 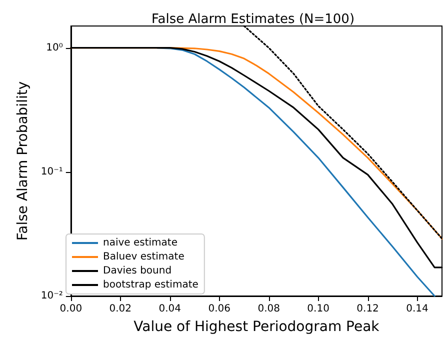 What do you see at coordinates (318, 309) in the screenshot?
I see `x-tick-label: 0.10` at bounding box center [318, 309].